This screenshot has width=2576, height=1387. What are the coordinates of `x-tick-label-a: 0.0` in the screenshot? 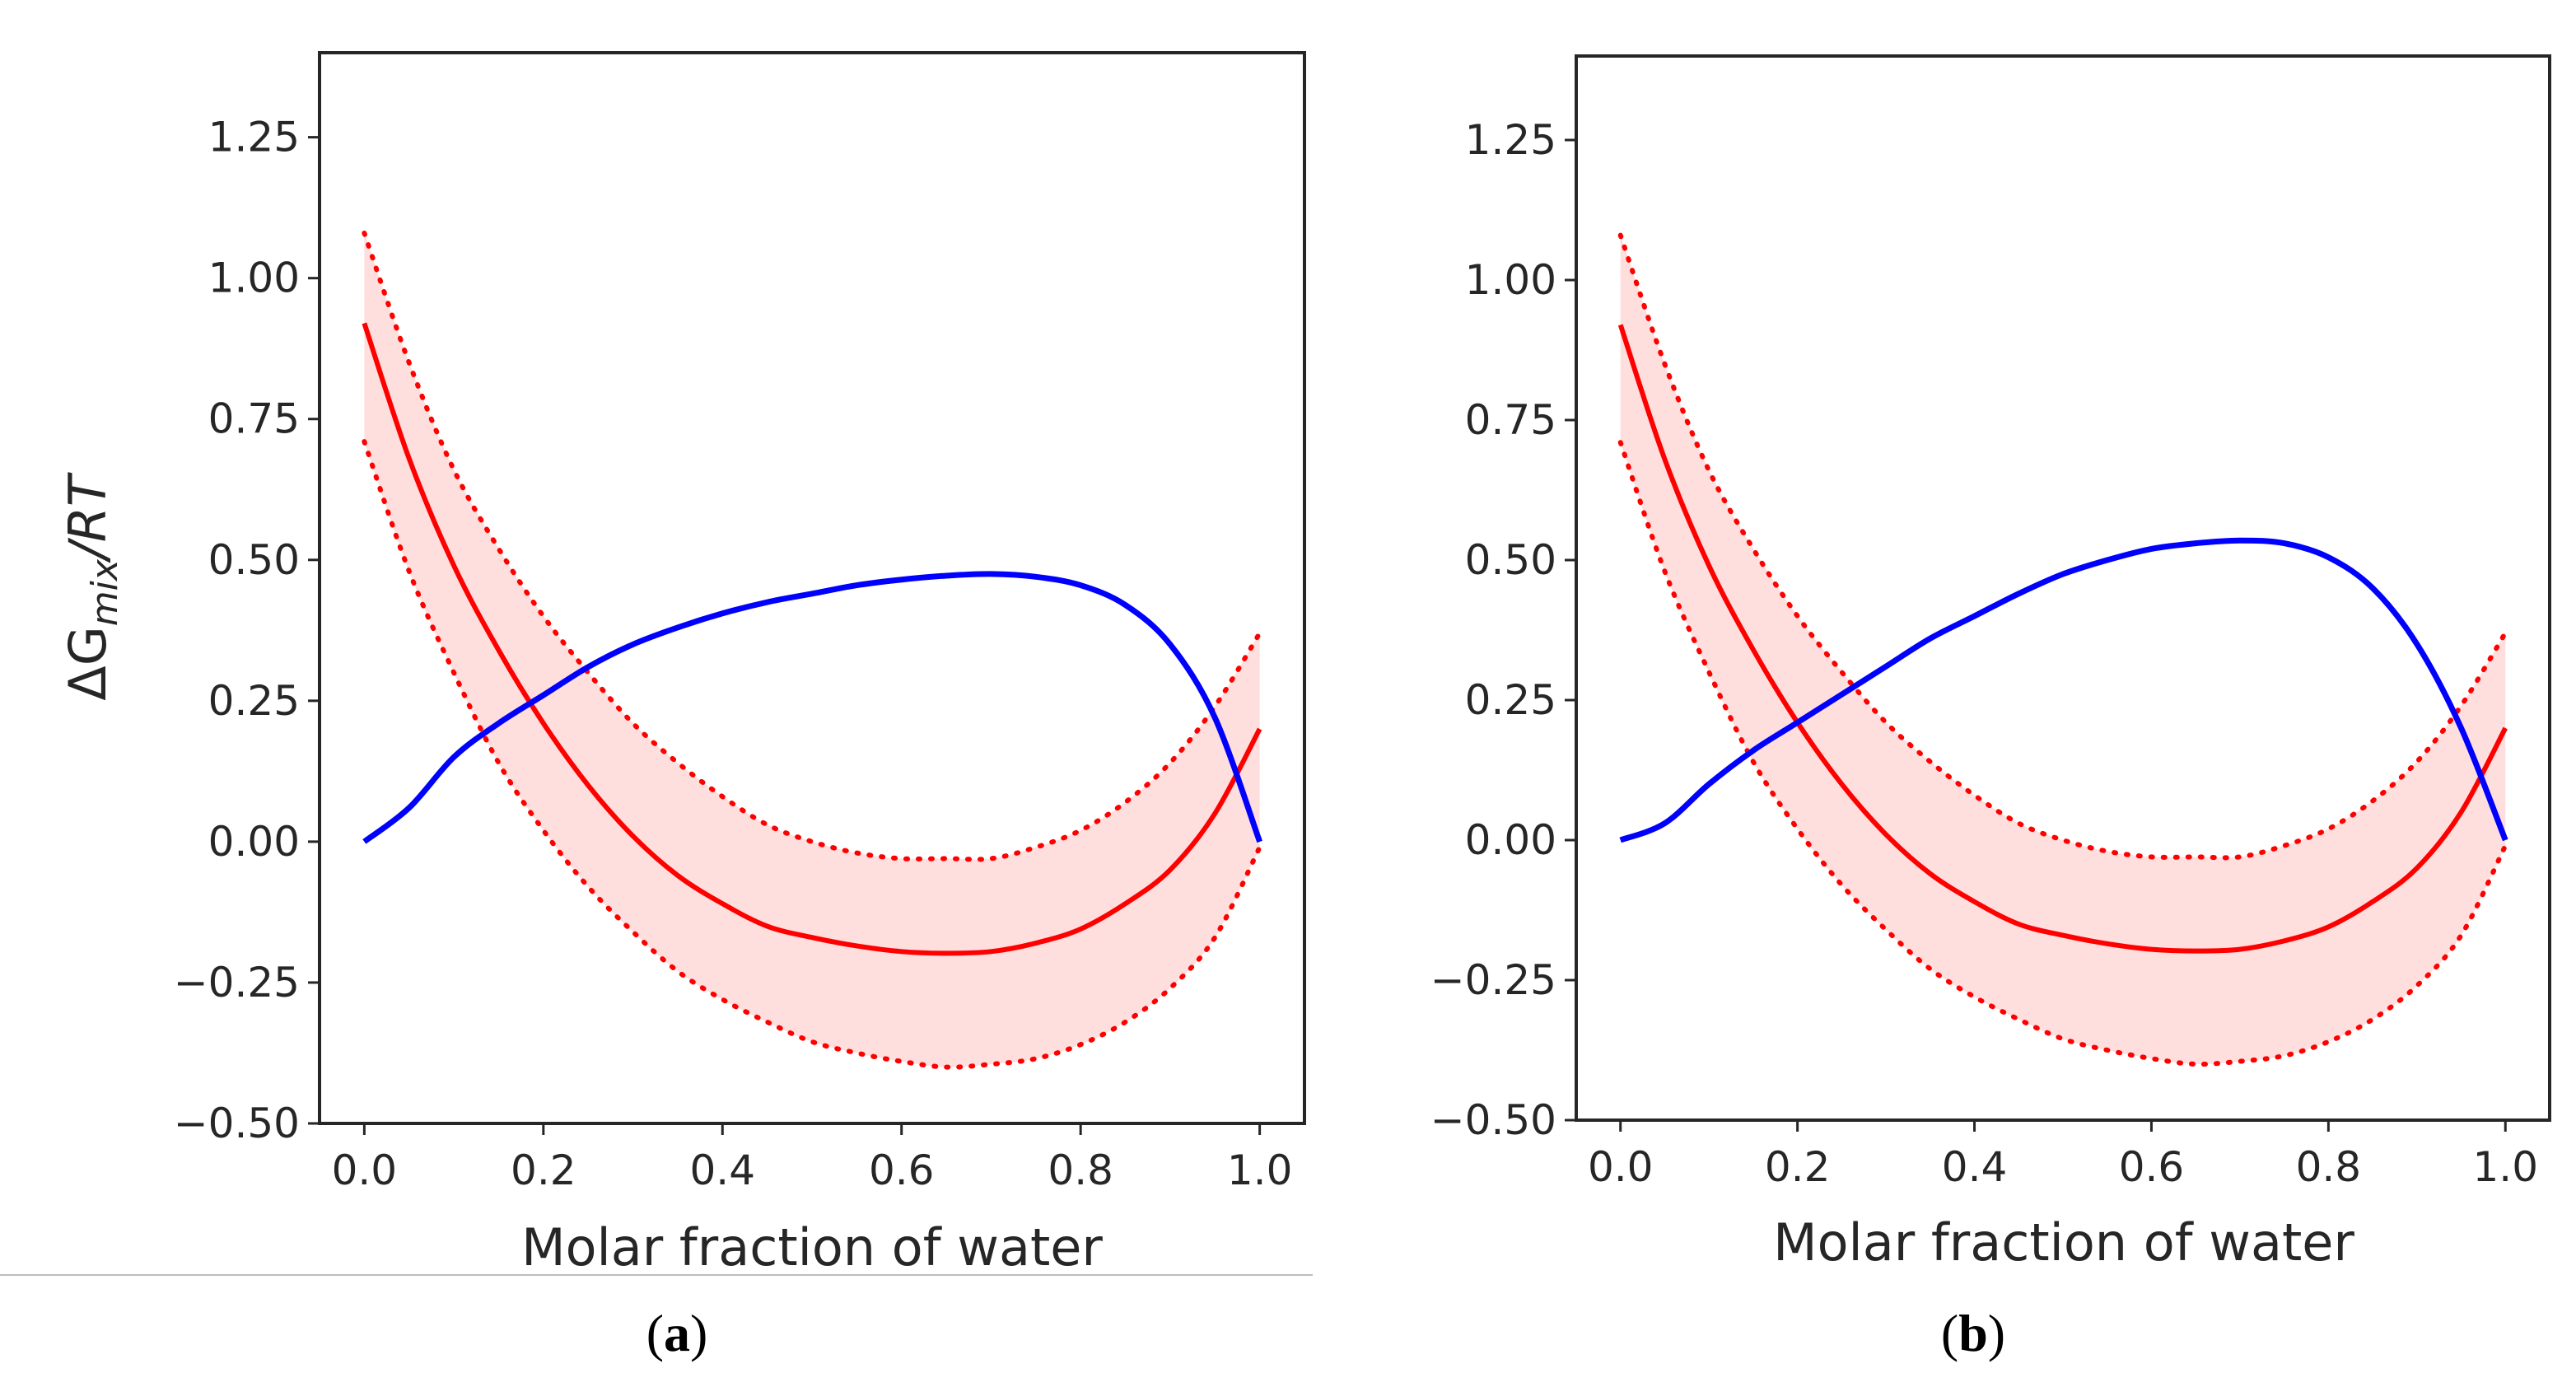 It's located at (365, 1170).